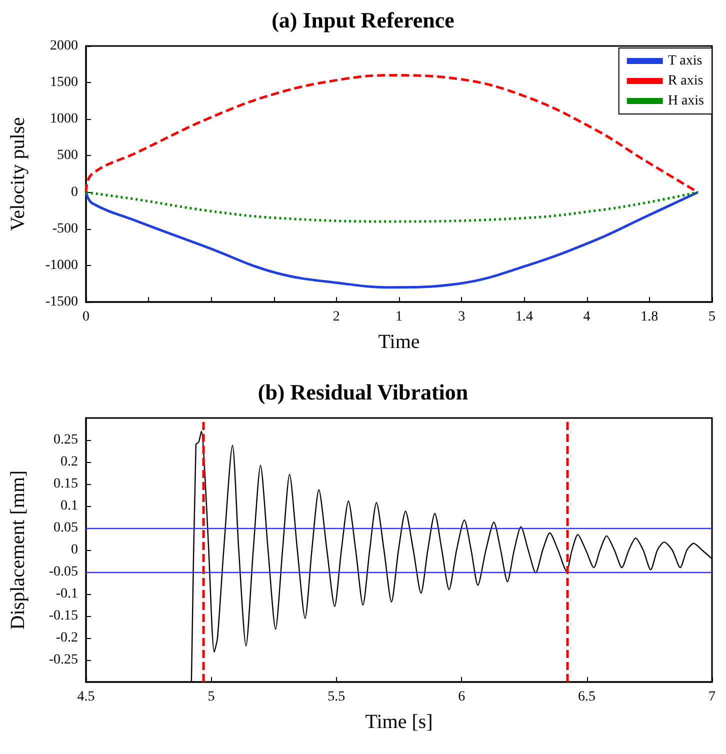 The width and height of the screenshot is (726, 754). What do you see at coordinates (649, 317) in the screenshot?
I see `x-tick-label: 1.8` at bounding box center [649, 317].